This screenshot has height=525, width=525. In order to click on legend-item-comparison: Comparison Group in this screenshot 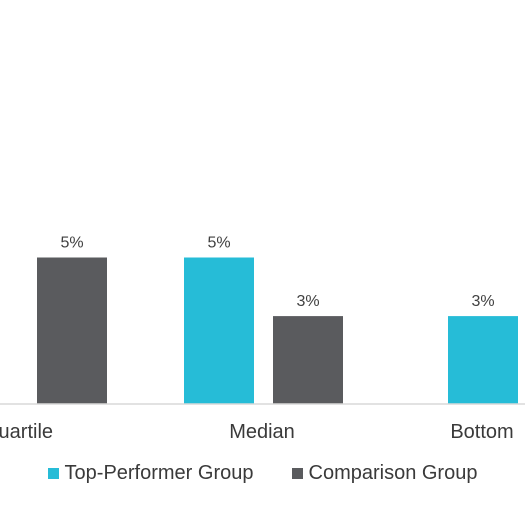, I will do `click(384, 473)`.